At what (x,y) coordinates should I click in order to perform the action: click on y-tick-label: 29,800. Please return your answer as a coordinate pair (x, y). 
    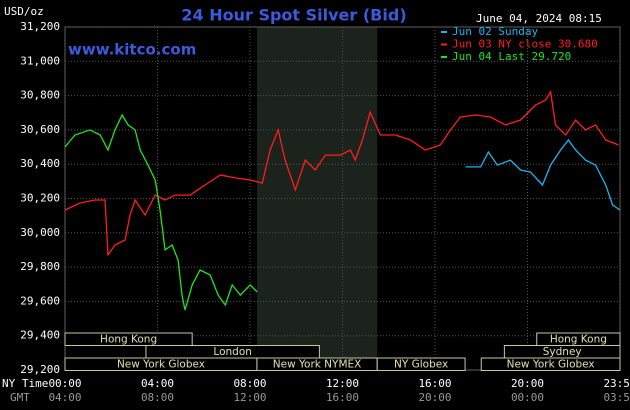
    Looking at the image, I should click on (40, 266).